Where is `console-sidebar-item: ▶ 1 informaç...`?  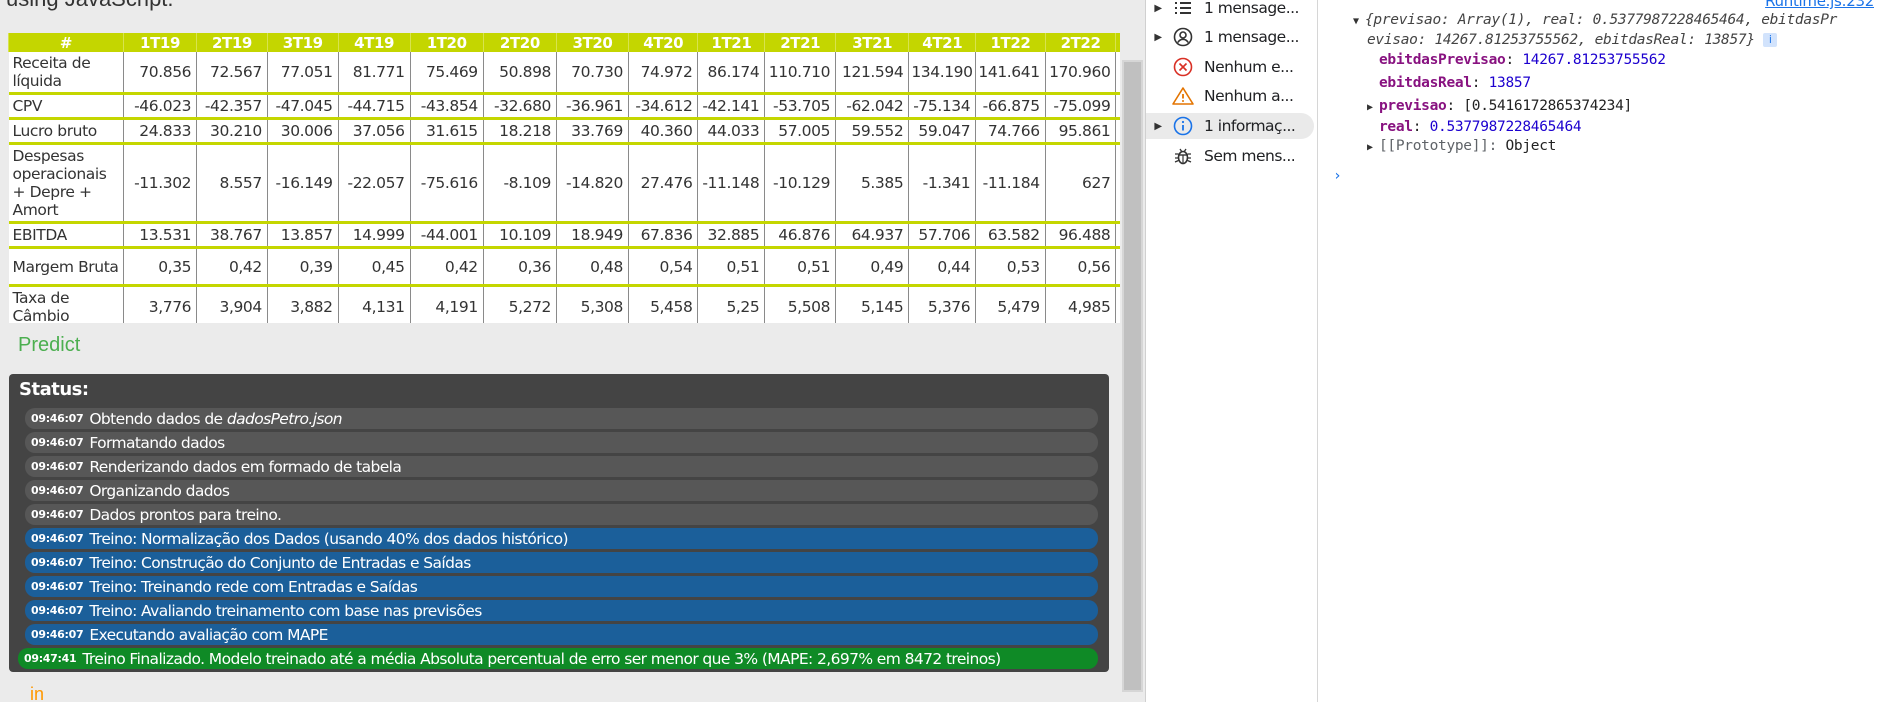 console-sidebar-item: ▶ 1 informaç... is located at coordinates (1230, 126).